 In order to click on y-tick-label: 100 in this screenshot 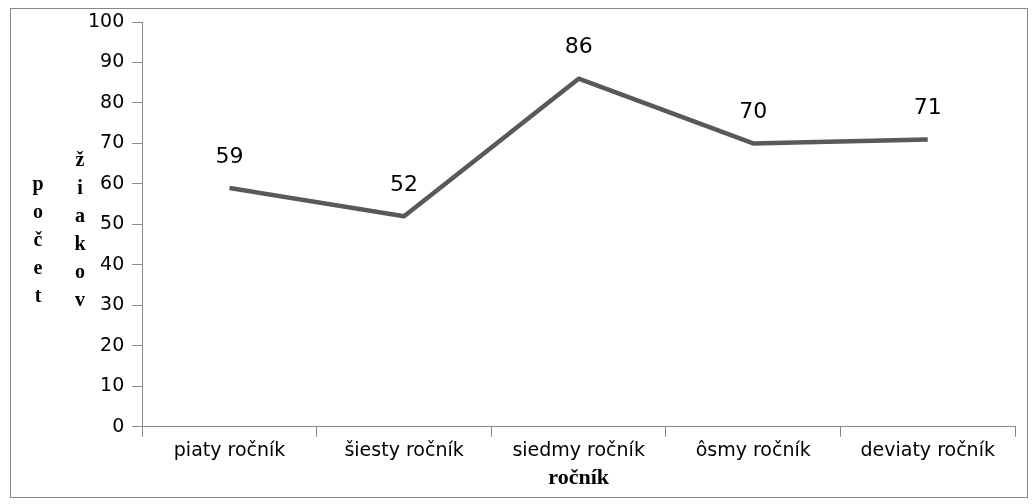, I will do `click(106, 19)`.